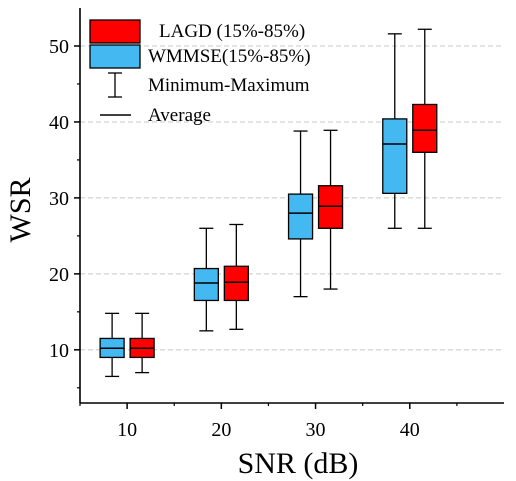  Describe the element at coordinates (59, 199) in the screenshot. I see `y-tick-label: 30` at that location.